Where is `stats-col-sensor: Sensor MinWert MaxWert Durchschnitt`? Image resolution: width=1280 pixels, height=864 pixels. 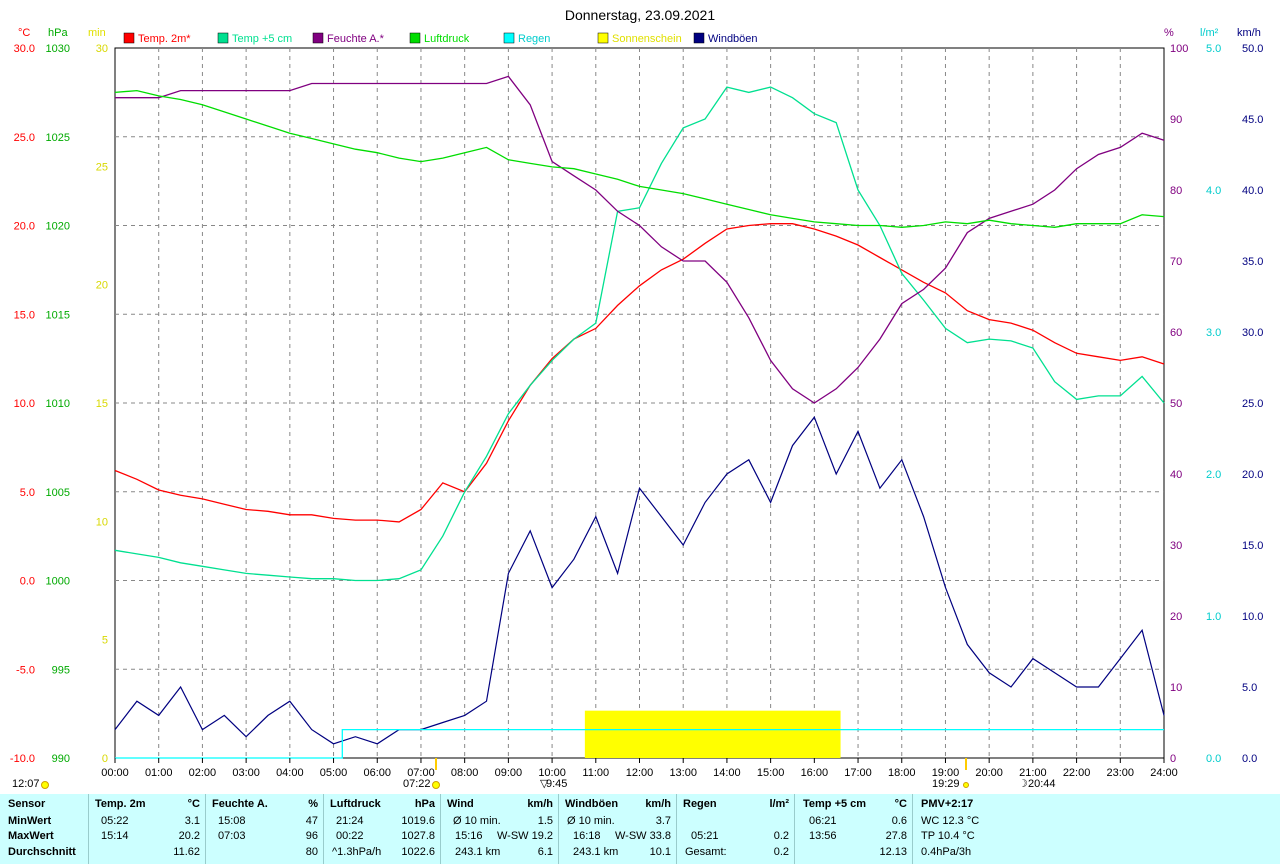 stats-col-sensor: Sensor MinWert MaxWert Durchschnitt is located at coordinates (44, 829).